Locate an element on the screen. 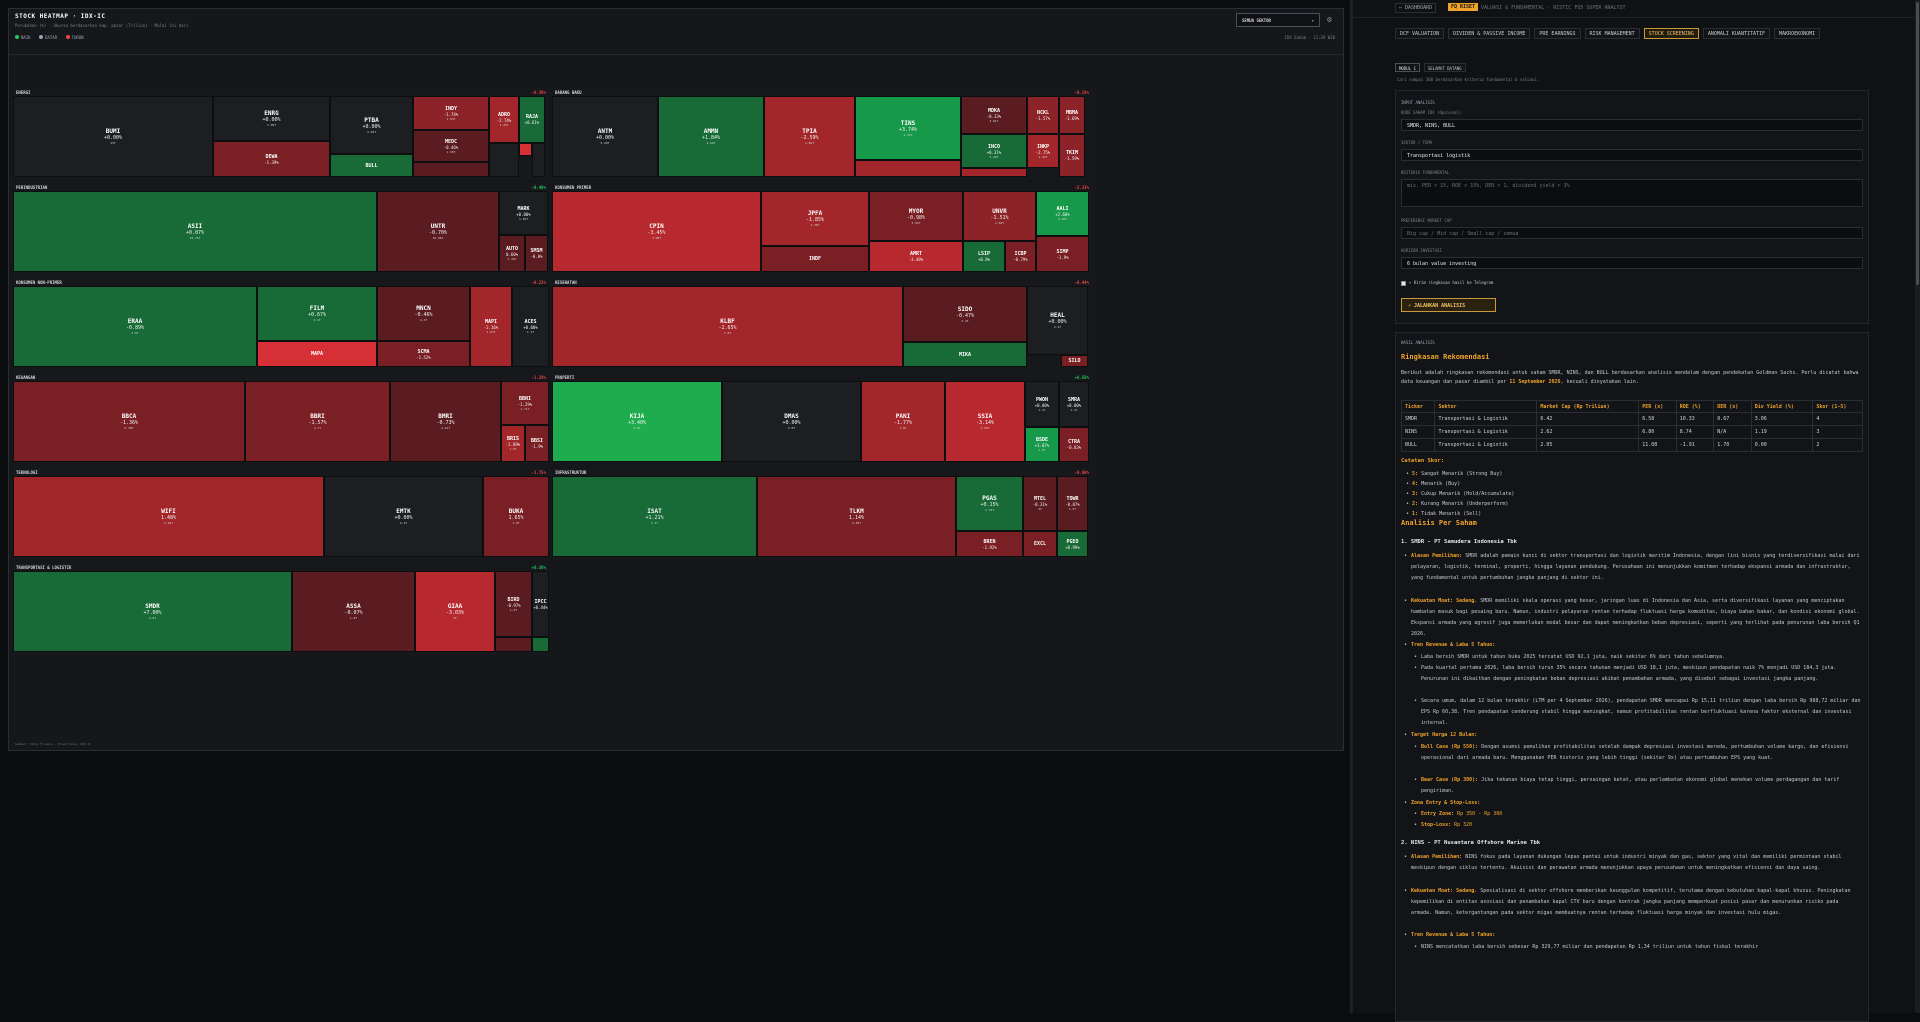 Image resolution: width=1920 pixels, height=1022 pixels. stock-tile: INDF is located at coordinates (815, 259).